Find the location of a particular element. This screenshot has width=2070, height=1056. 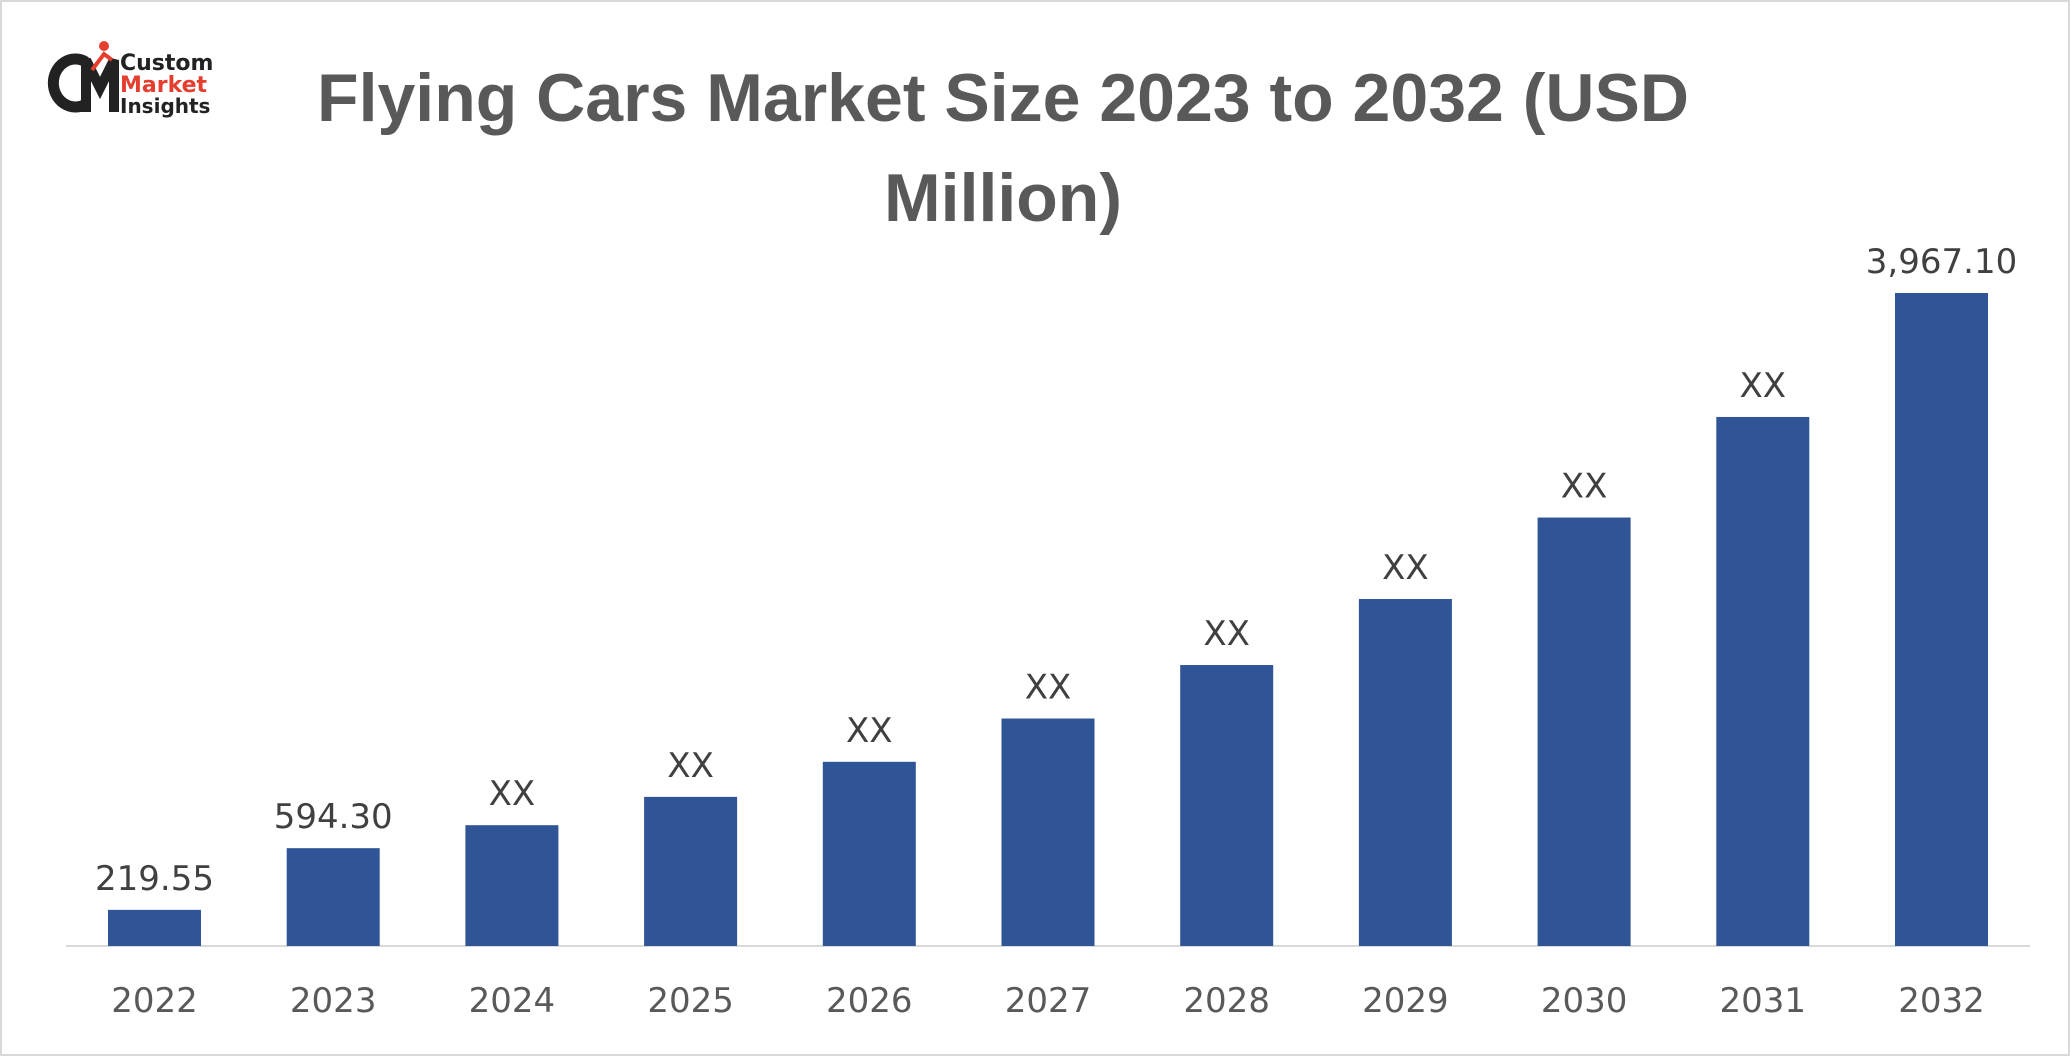

x-tick-label: 2023 is located at coordinates (333, 1001).